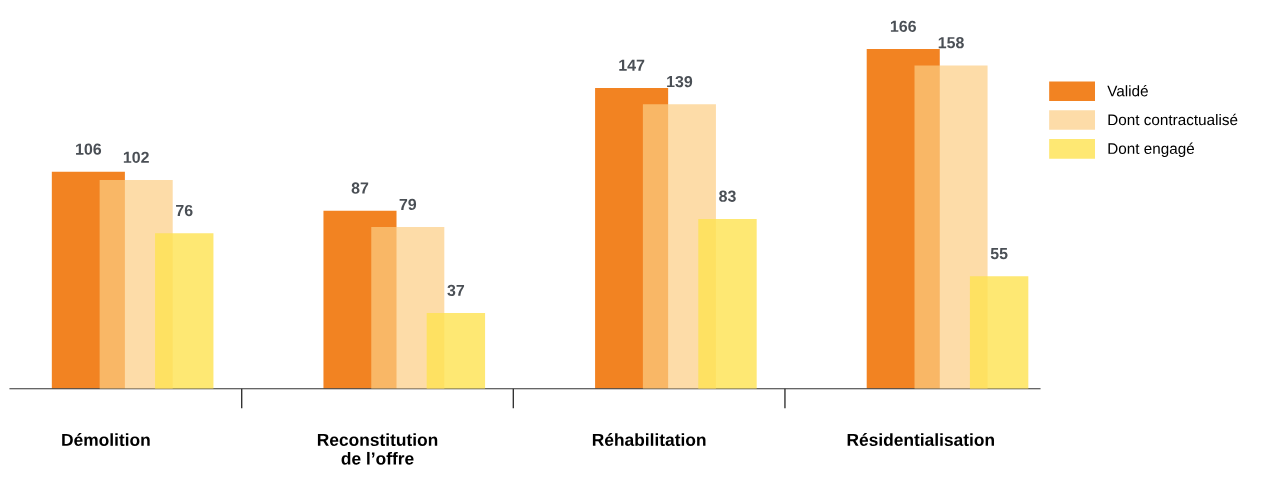 The height and width of the screenshot is (486, 1279). Describe the element at coordinates (680, 81) in the screenshot. I see `data-label: 139` at that location.